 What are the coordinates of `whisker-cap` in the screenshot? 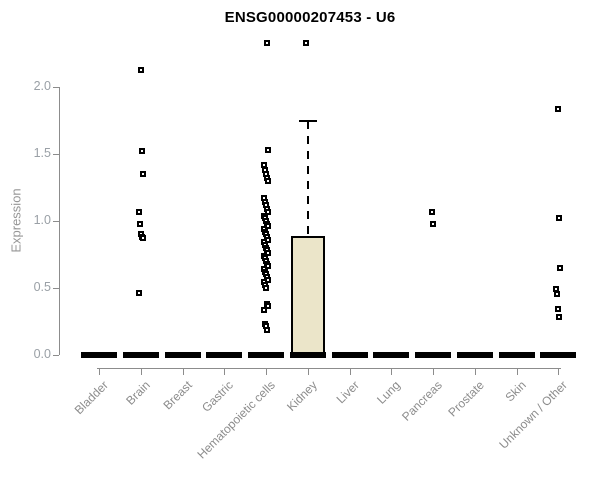 It's located at (307, 120).